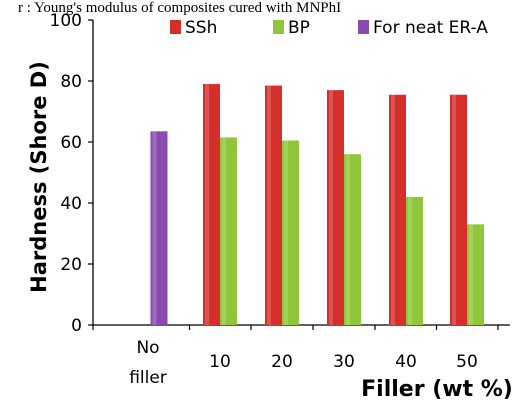 The width and height of the screenshot is (523, 407). Describe the element at coordinates (71, 204) in the screenshot. I see `y-tick-label: 40` at that location.